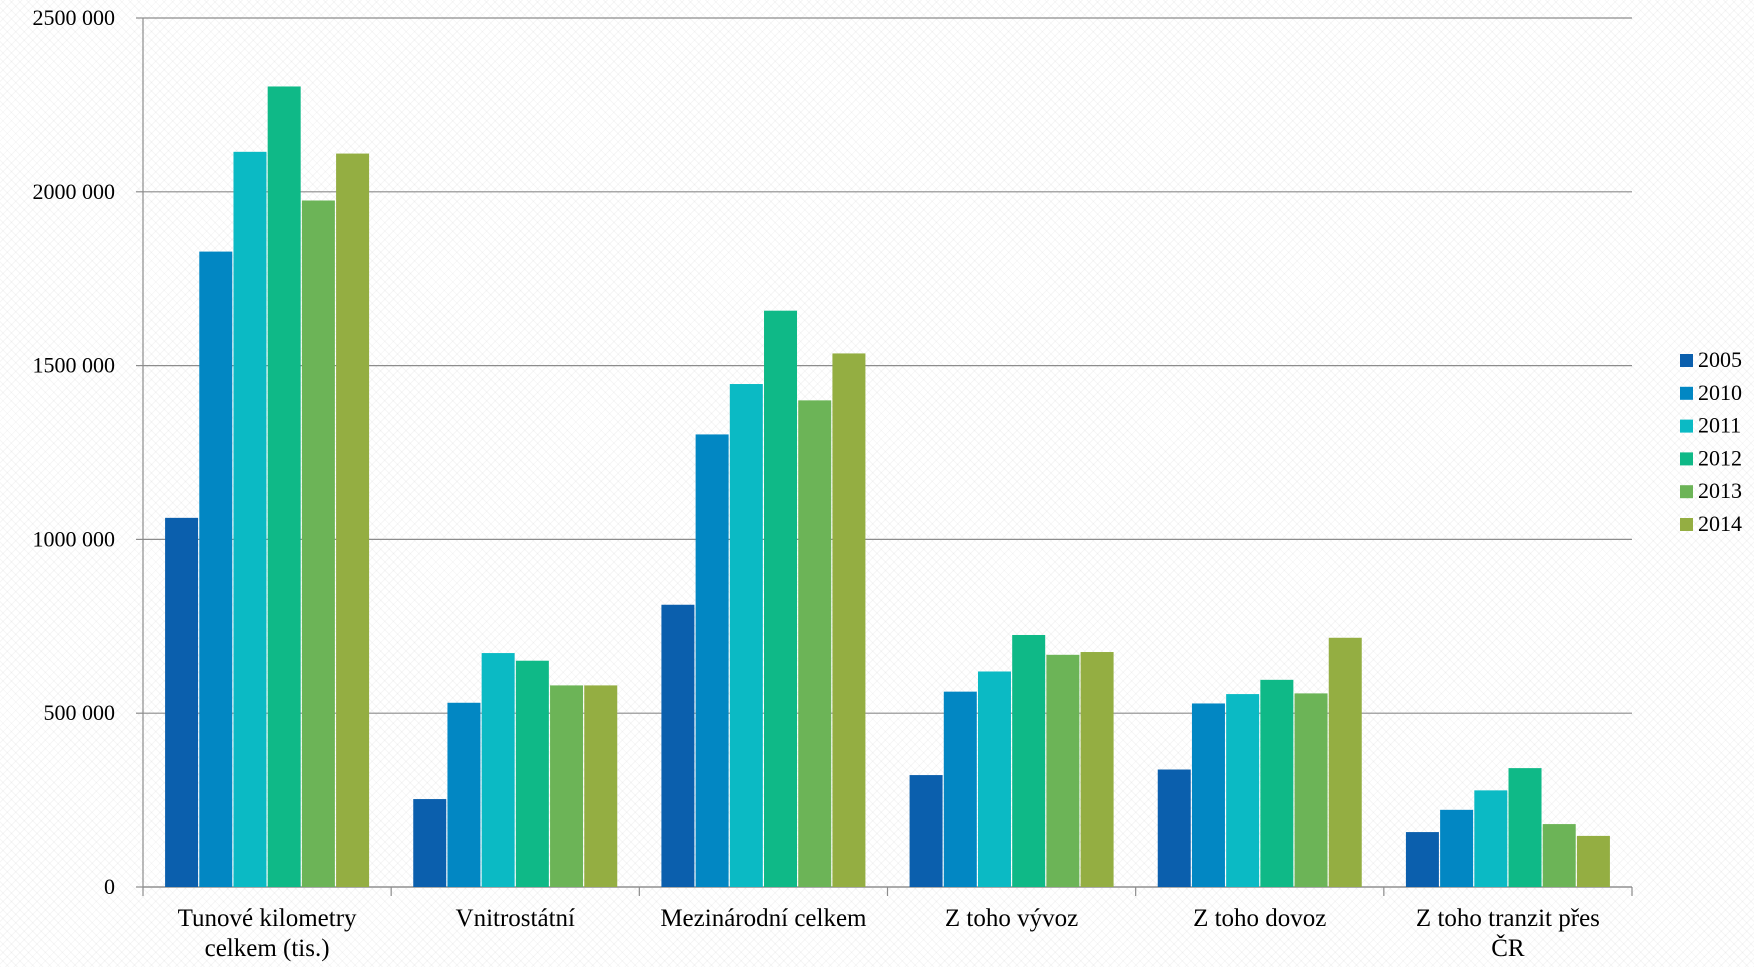 This screenshot has height=967, width=1754. What do you see at coordinates (1686, 393) in the screenshot?
I see `legend-swatch-2010` at bounding box center [1686, 393].